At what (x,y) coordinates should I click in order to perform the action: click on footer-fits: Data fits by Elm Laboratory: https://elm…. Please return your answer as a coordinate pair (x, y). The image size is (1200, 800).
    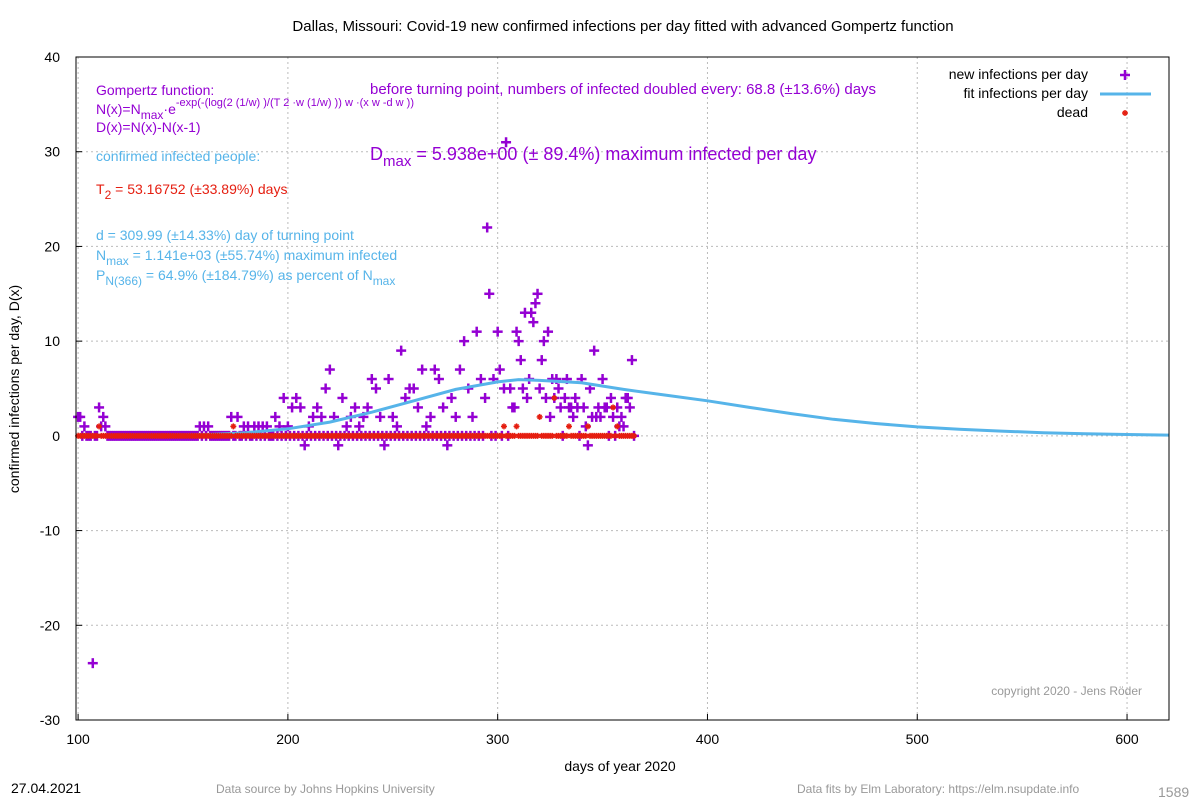
    Looking at the image, I should click on (938, 789).